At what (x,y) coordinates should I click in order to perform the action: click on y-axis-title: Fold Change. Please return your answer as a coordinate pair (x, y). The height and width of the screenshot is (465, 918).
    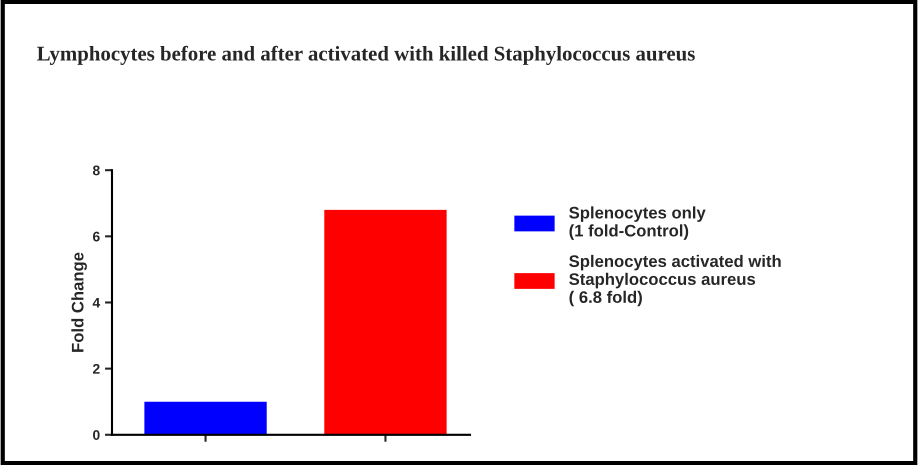
    Looking at the image, I should click on (79, 302).